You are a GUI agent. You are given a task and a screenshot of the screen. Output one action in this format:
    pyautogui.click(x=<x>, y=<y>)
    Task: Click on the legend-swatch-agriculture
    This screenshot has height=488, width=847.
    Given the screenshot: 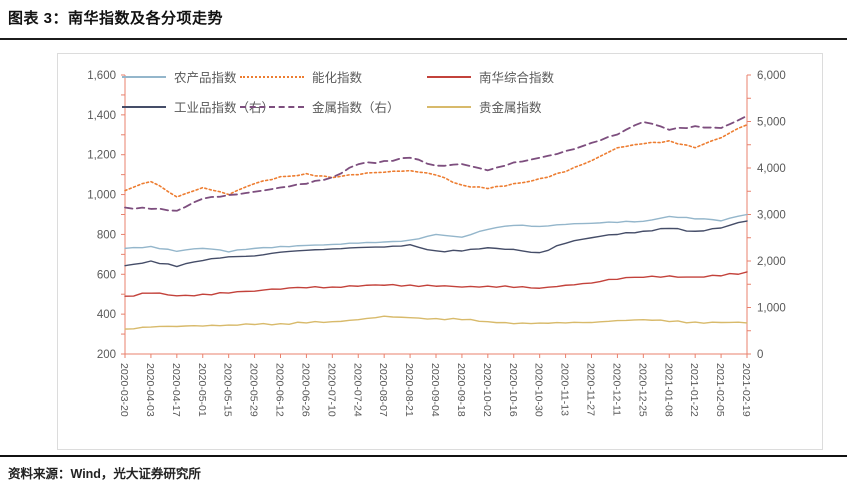 What is the action you would take?
    pyautogui.click(x=144, y=76)
    